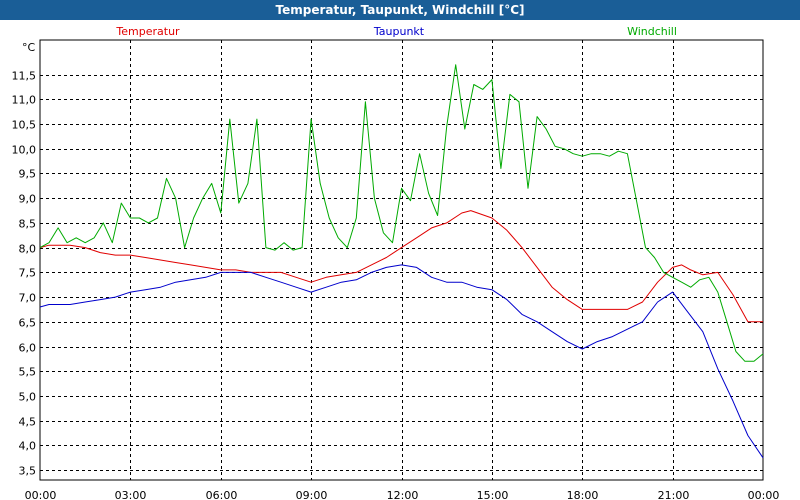 This screenshot has height=500, width=800. Describe the element at coordinates (29, 47) in the screenshot. I see `y-axis-unit: °C` at that location.